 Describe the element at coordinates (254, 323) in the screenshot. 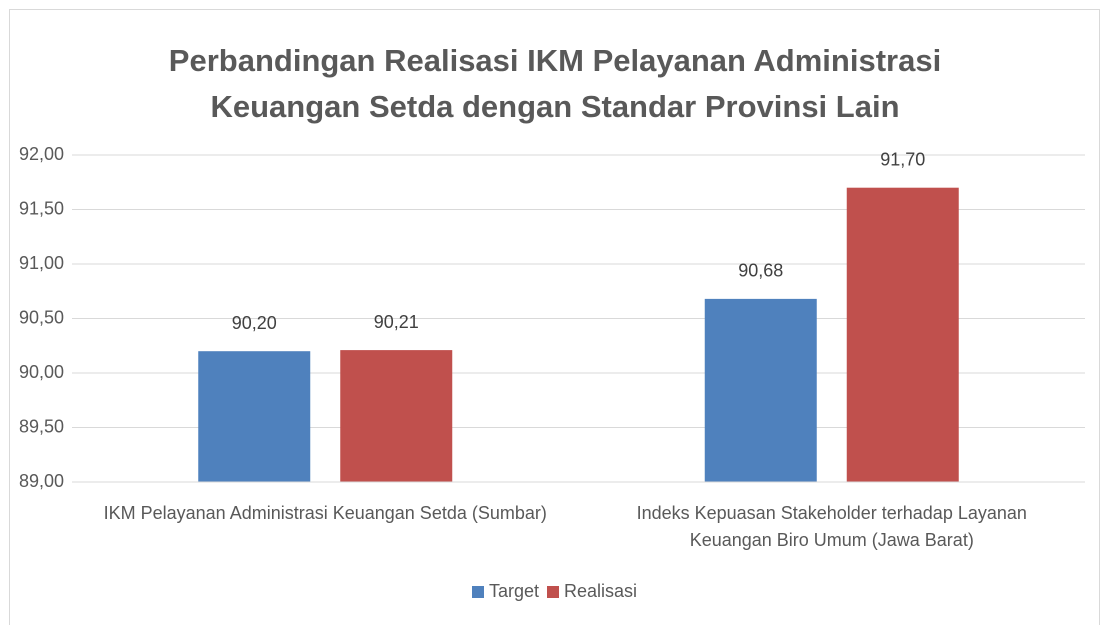

I see `data-label: 90,20` at that location.